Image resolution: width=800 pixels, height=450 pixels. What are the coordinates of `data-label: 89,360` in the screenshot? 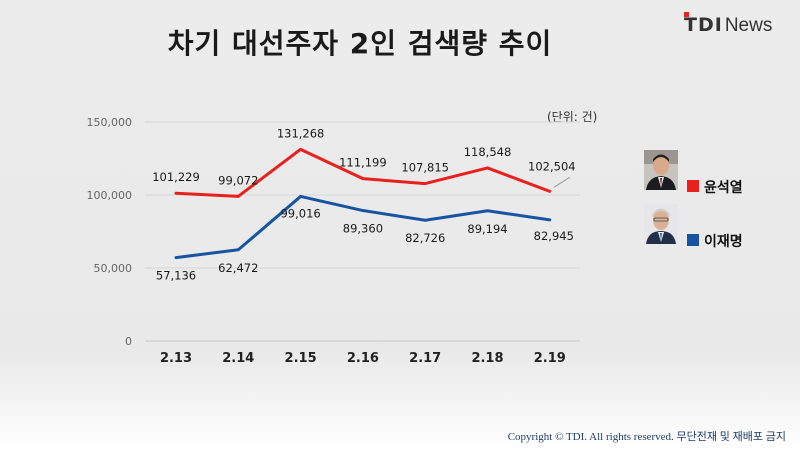 It's located at (363, 229).